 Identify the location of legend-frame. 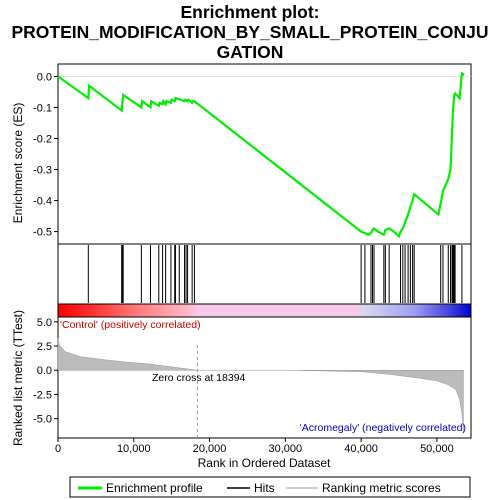
(270, 487).